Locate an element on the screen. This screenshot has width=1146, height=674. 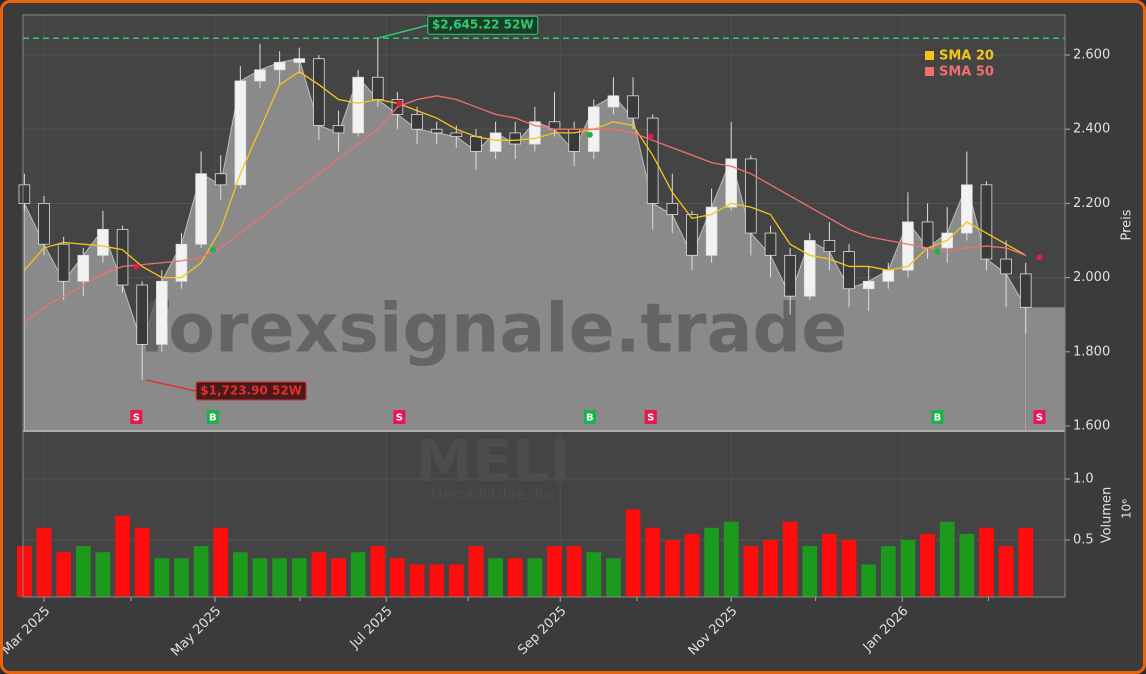
x-tick-label: Jul 2025 is located at coordinates (371, 628).